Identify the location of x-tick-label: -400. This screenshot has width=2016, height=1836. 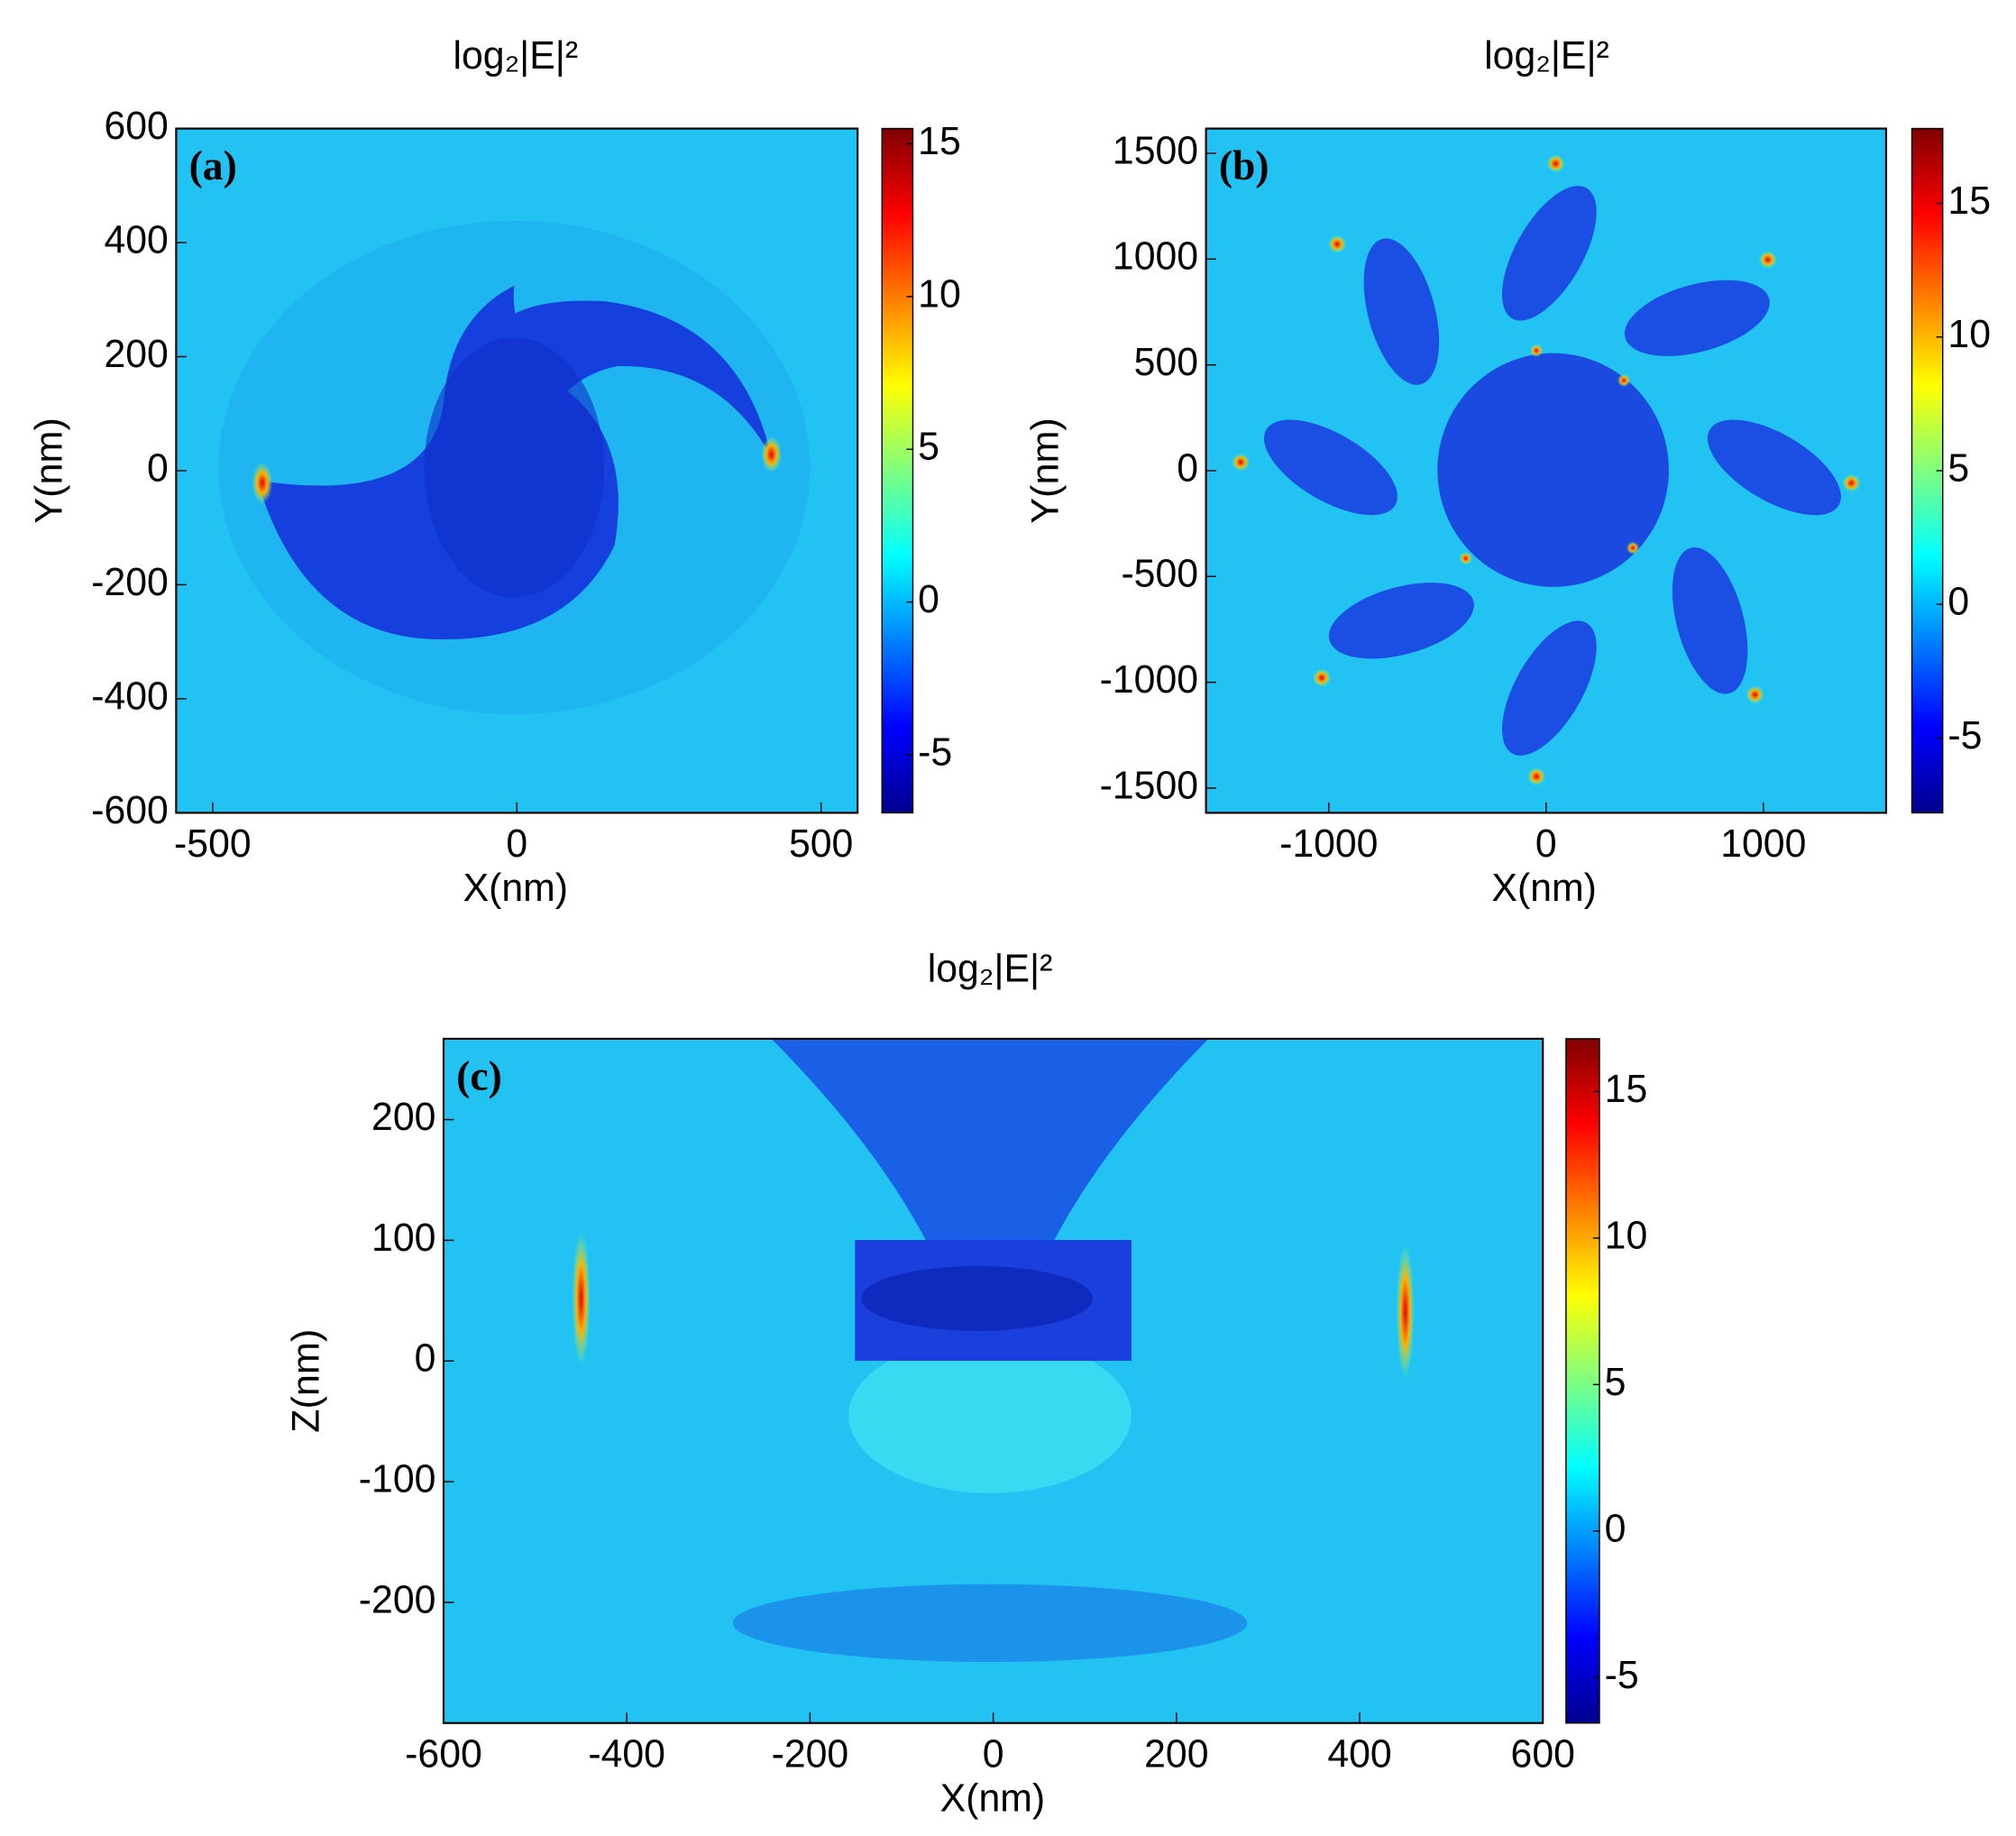
(626, 1754).